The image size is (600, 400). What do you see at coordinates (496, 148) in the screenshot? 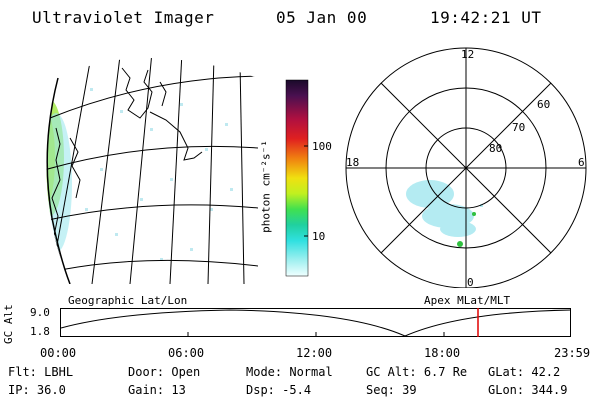
I see `mlat-label-80: 80` at bounding box center [496, 148].